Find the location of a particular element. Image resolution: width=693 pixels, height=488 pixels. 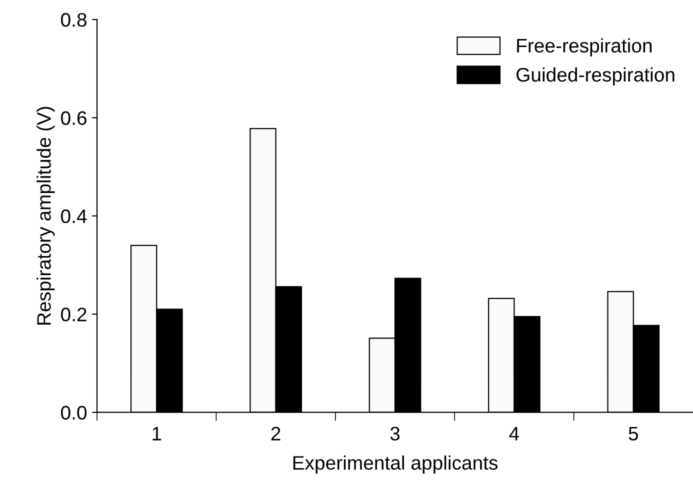

x-tick-label: 2 is located at coordinates (275, 433).